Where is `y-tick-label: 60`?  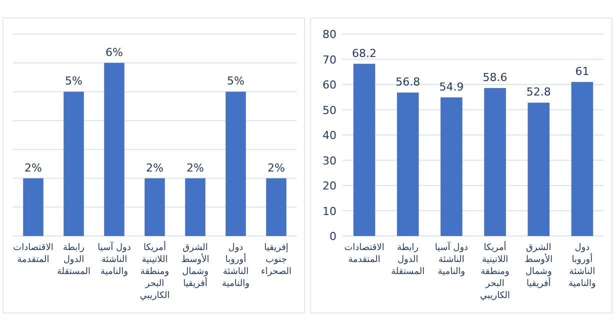
y-tick-label: 60 is located at coordinates (329, 85).